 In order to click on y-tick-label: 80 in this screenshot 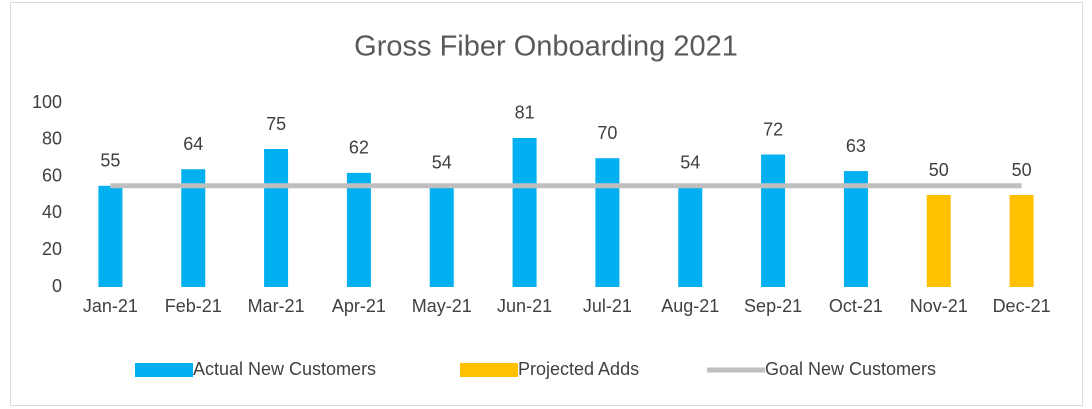, I will do `click(52, 139)`.